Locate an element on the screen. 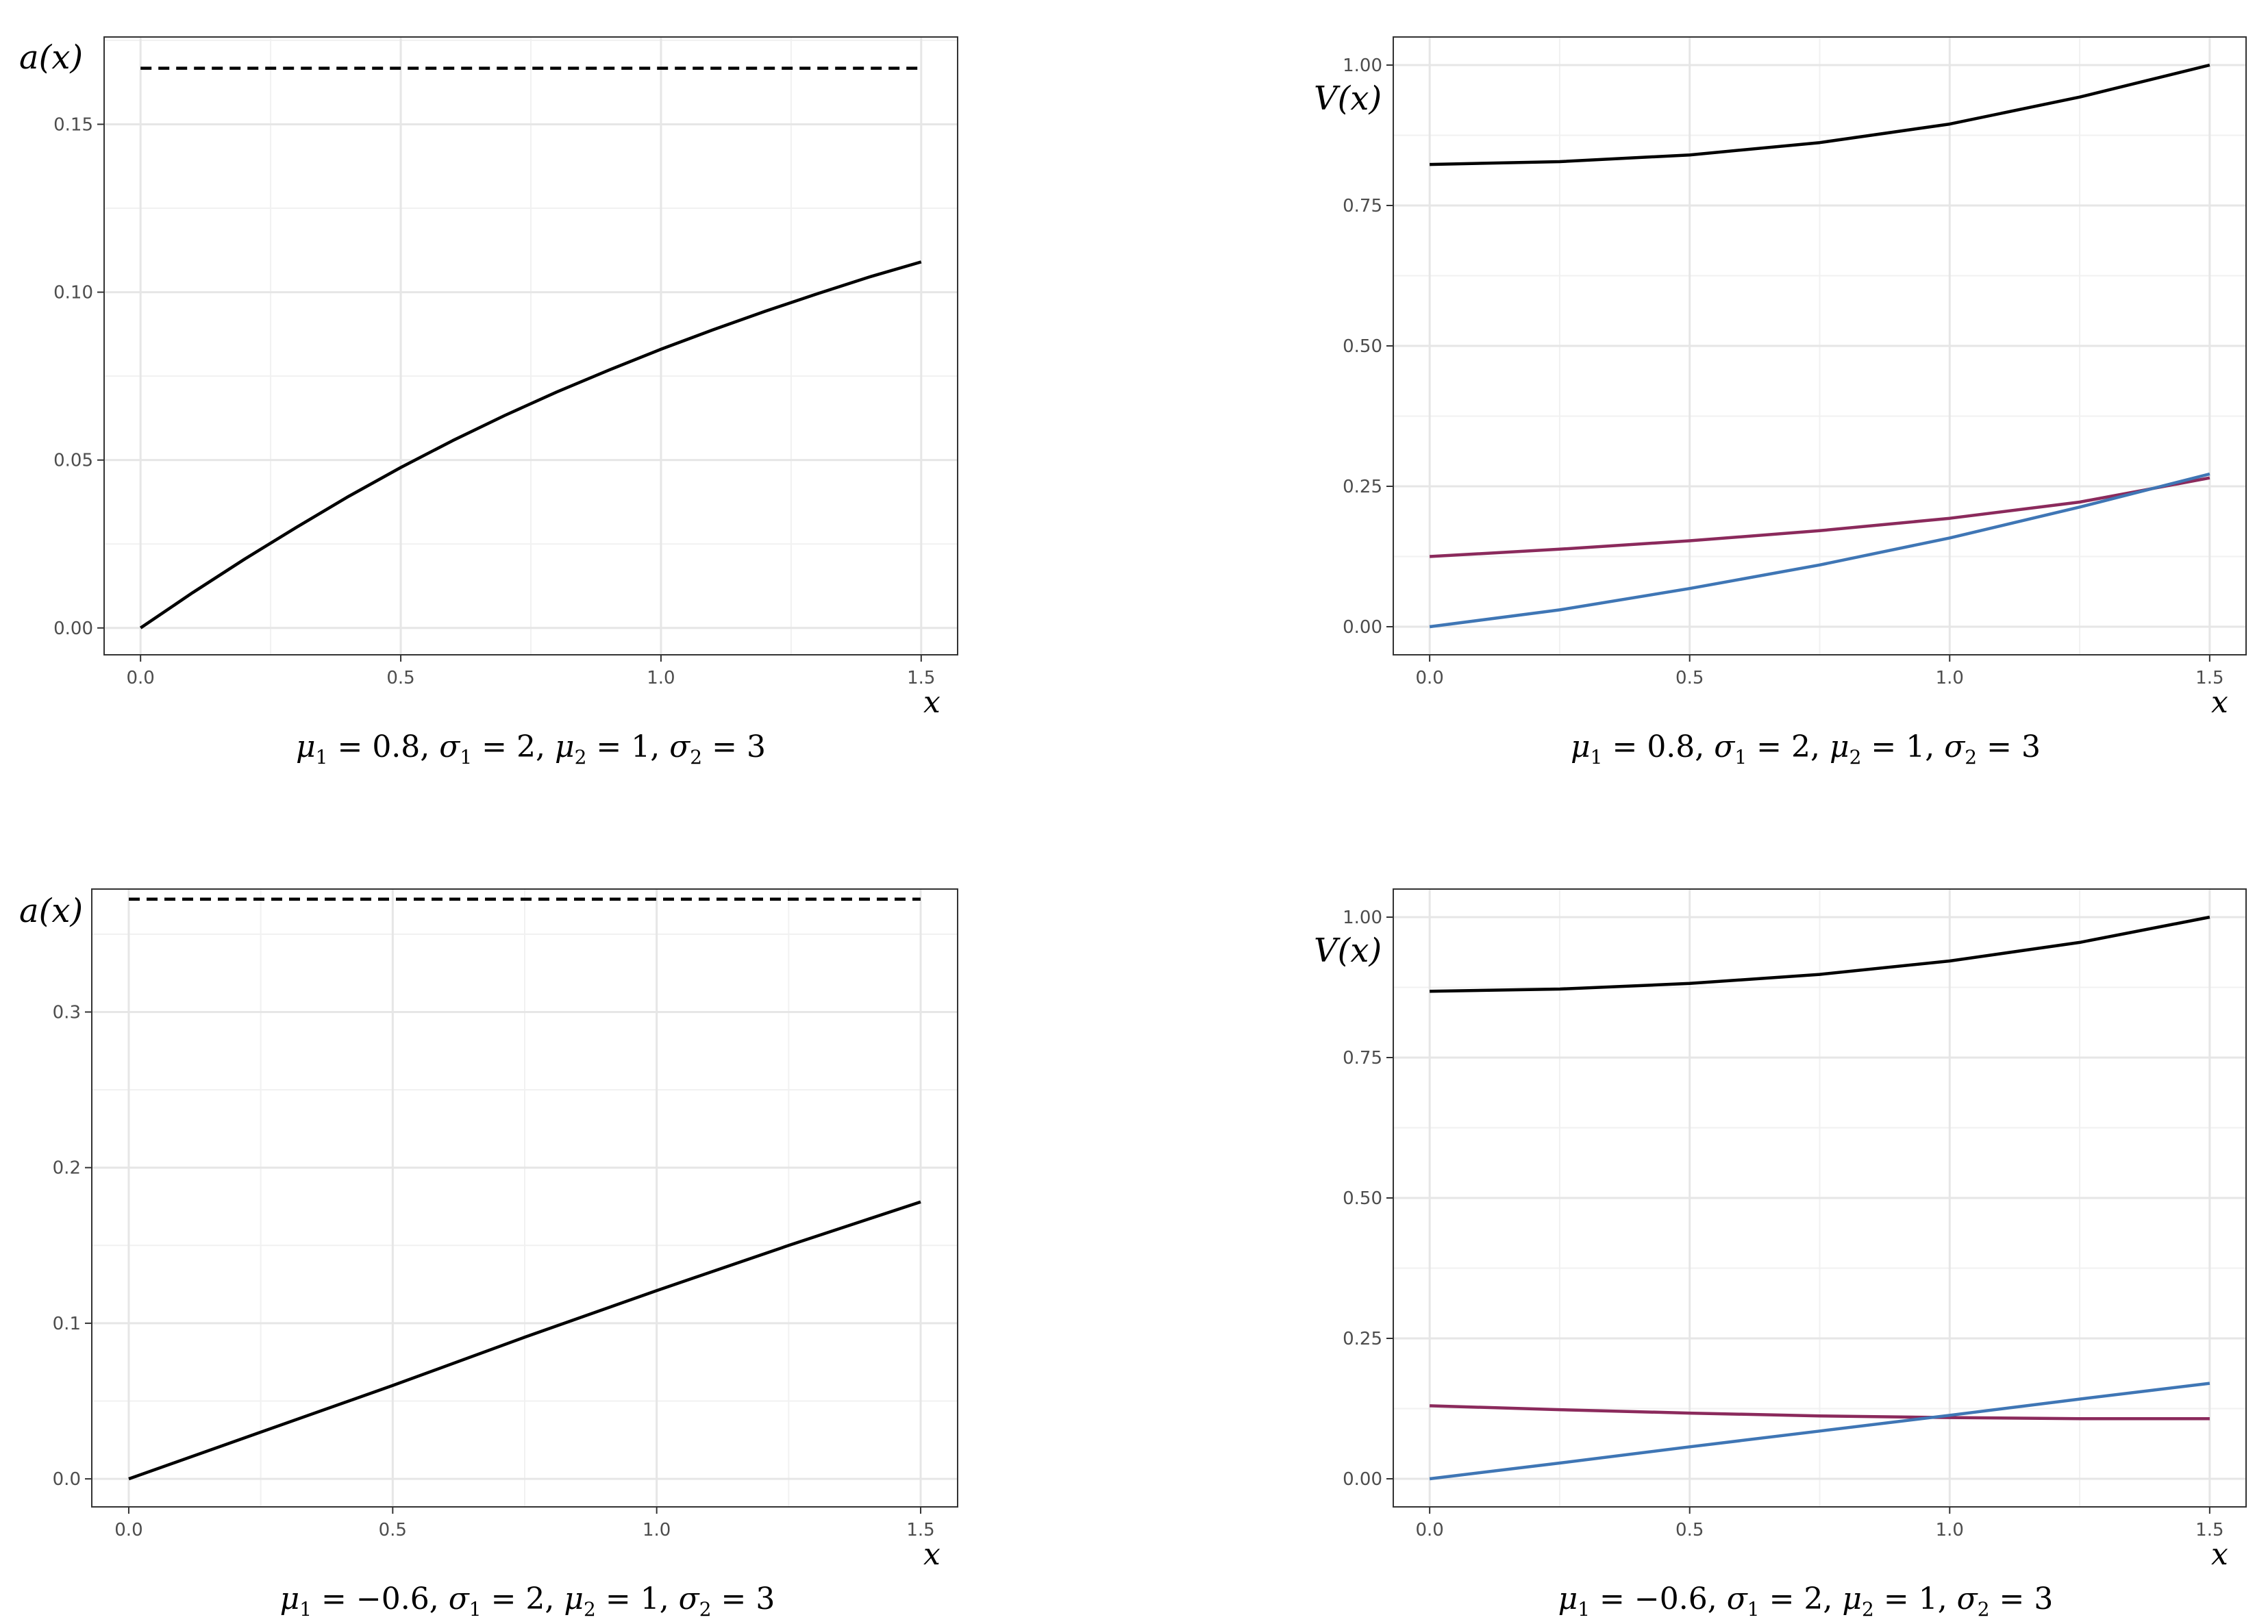 The width and height of the screenshot is (2268, 1624). y-axis-ticks: 0.00 0.05 0.10 0.15 is located at coordinates (78, 376).